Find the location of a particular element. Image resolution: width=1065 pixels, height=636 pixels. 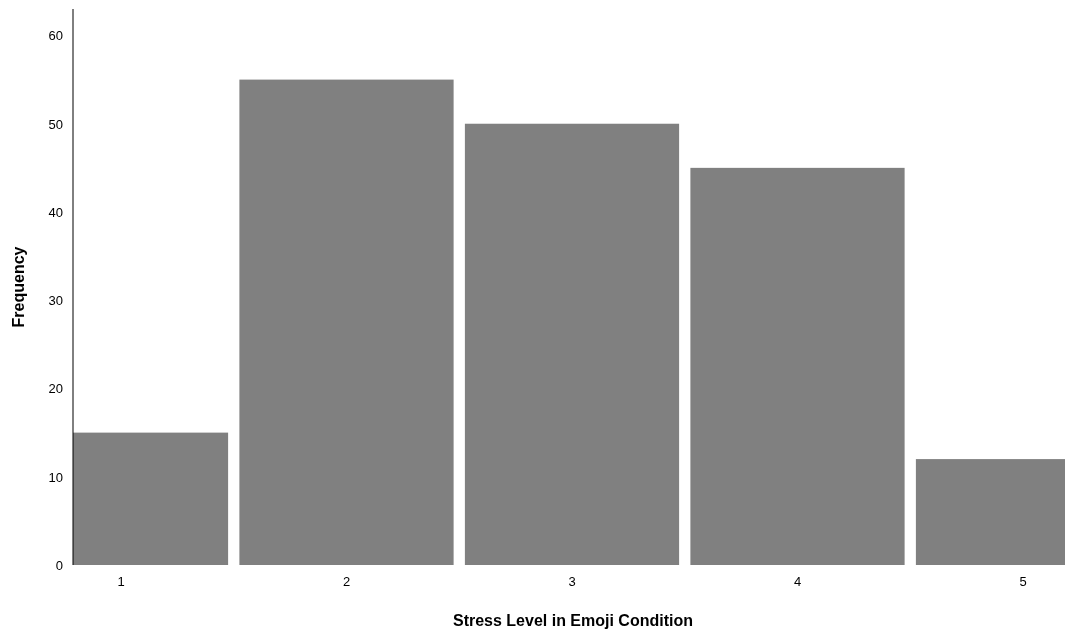

x-tick-label: 1 is located at coordinates (121, 582).